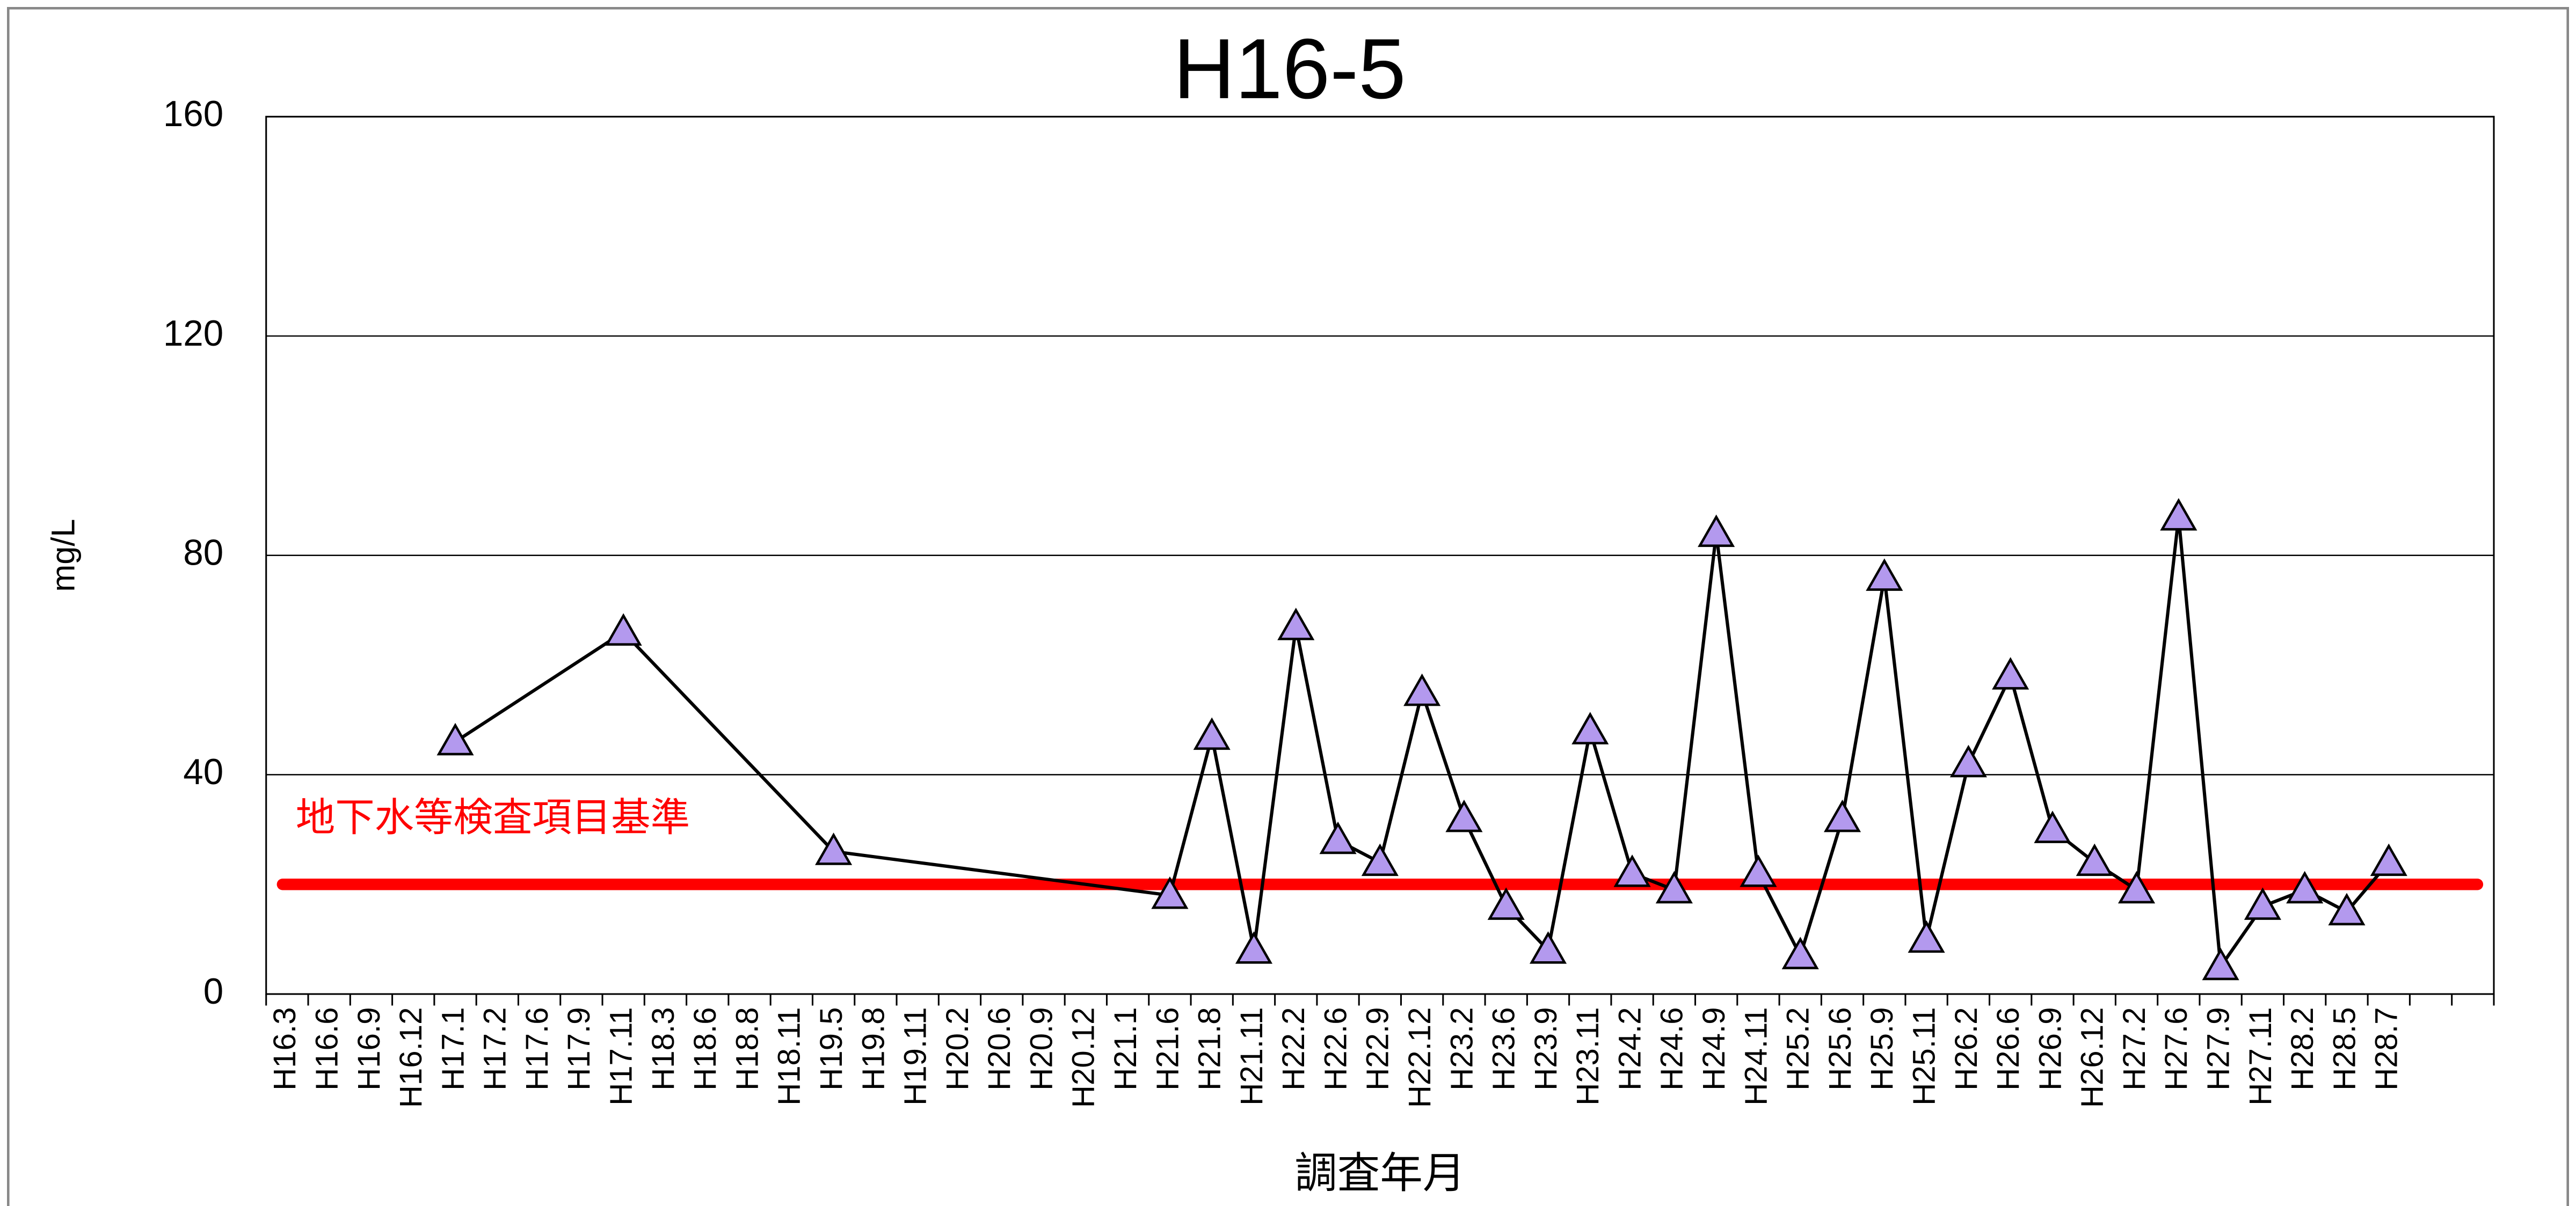  I want to click on x-tick-label: H24.9, so click(1714, 1049).